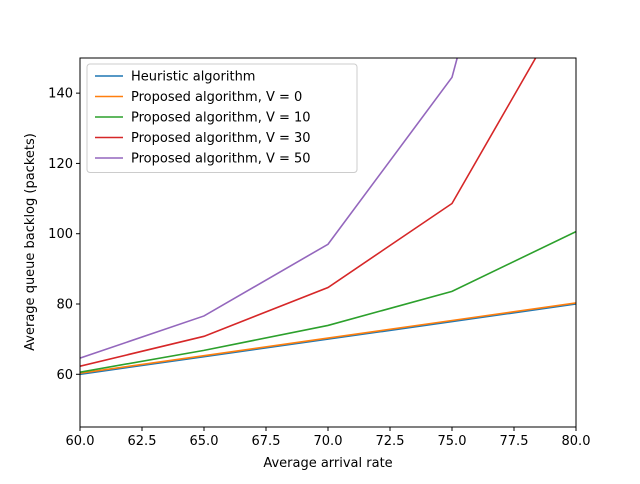 Image resolution: width=640 pixels, height=484 pixels. I want to click on x-tick-label: 62.5, so click(142, 441).